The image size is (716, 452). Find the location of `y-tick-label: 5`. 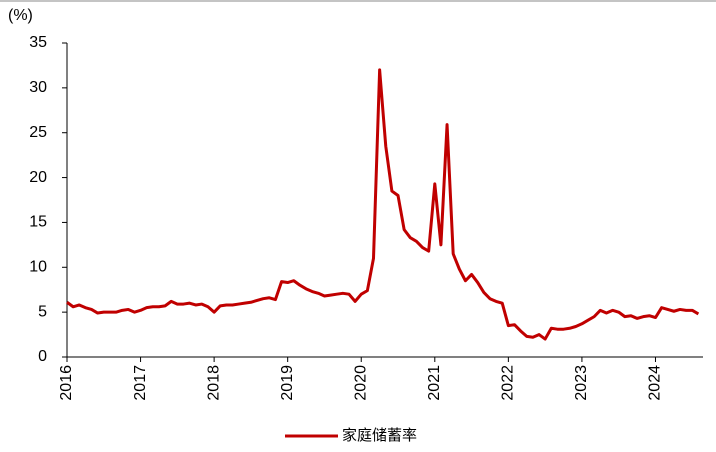

y-tick-label: 5 is located at coordinates (42, 311).